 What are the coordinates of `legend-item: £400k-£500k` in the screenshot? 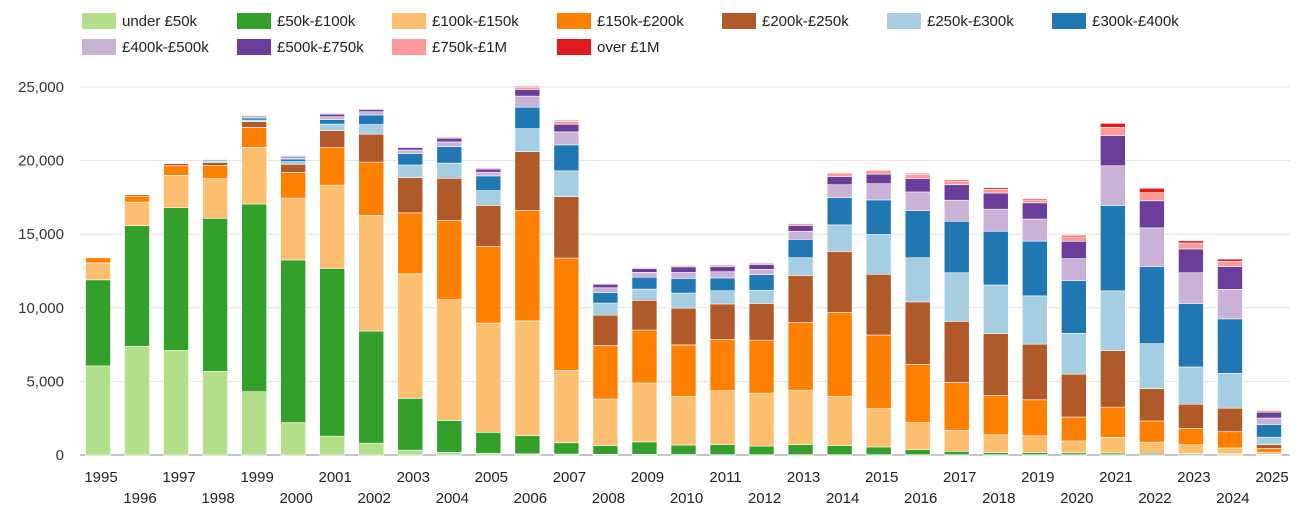 It's located at (159, 47).